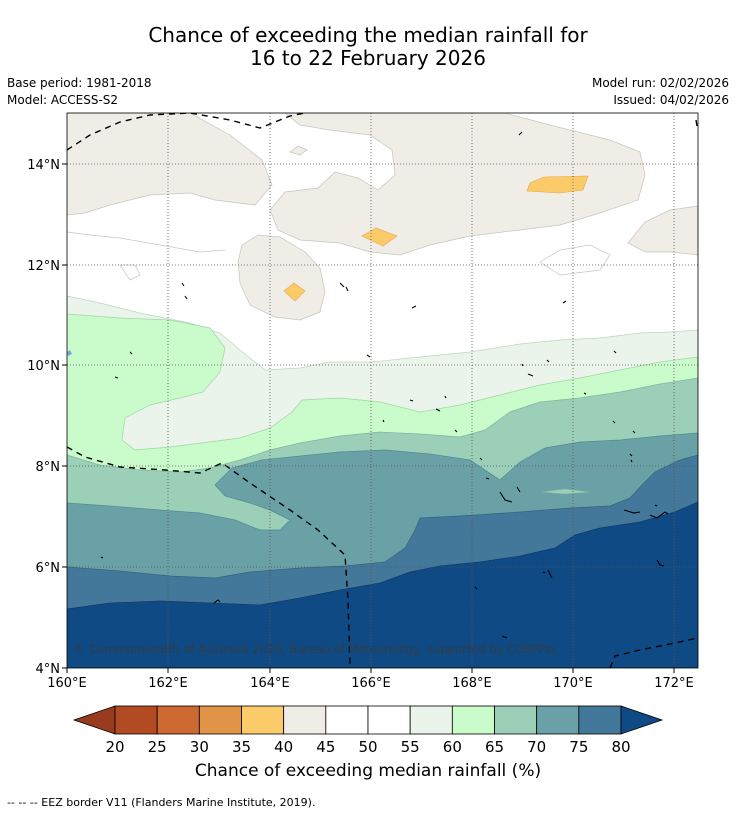  Describe the element at coordinates (94, 720) in the screenshot. I see `colorbar-under-arrow` at that location.